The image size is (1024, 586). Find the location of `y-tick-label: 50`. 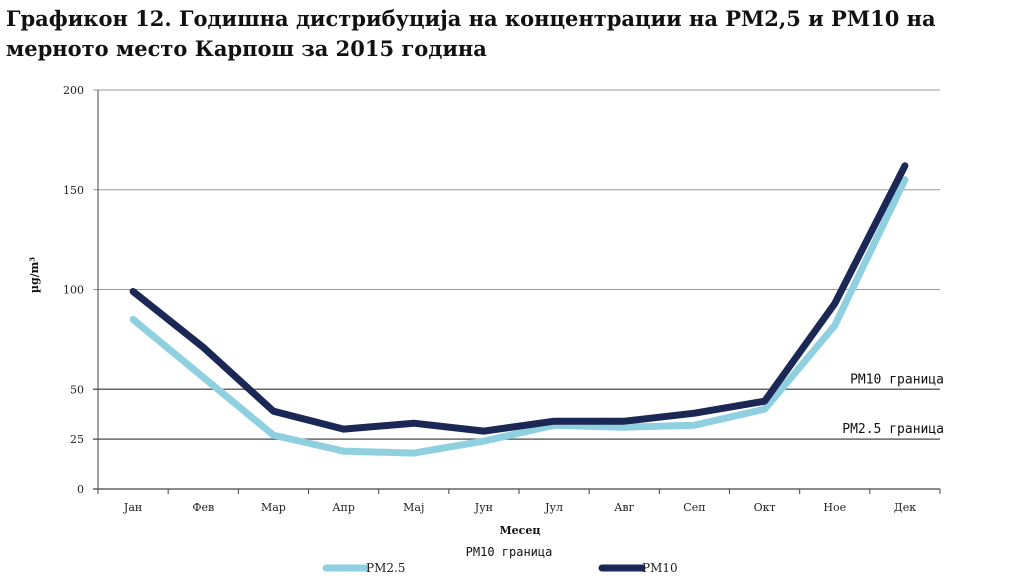

y-tick-label: 50 is located at coordinates (77, 389).